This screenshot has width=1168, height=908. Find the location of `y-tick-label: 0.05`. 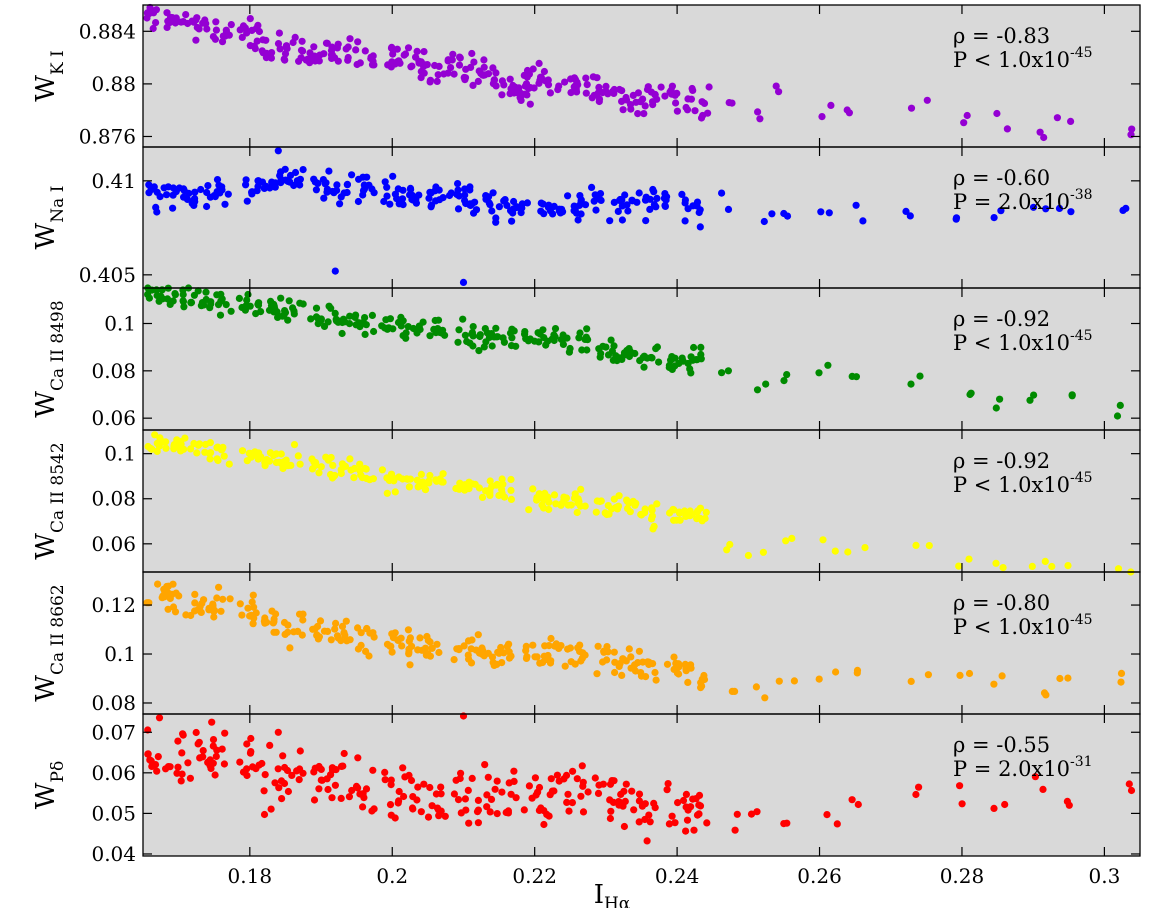

y-tick-label: 0.05 is located at coordinates (113, 813).